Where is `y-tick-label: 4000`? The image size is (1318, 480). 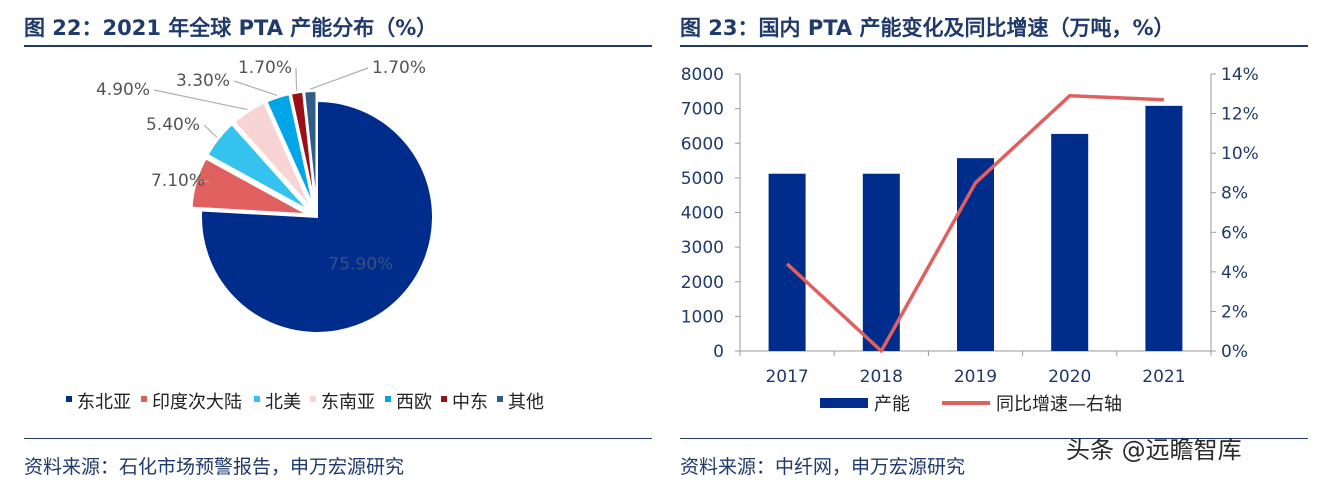 y-tick-label: 4000 is located at coordinates (702, 214).